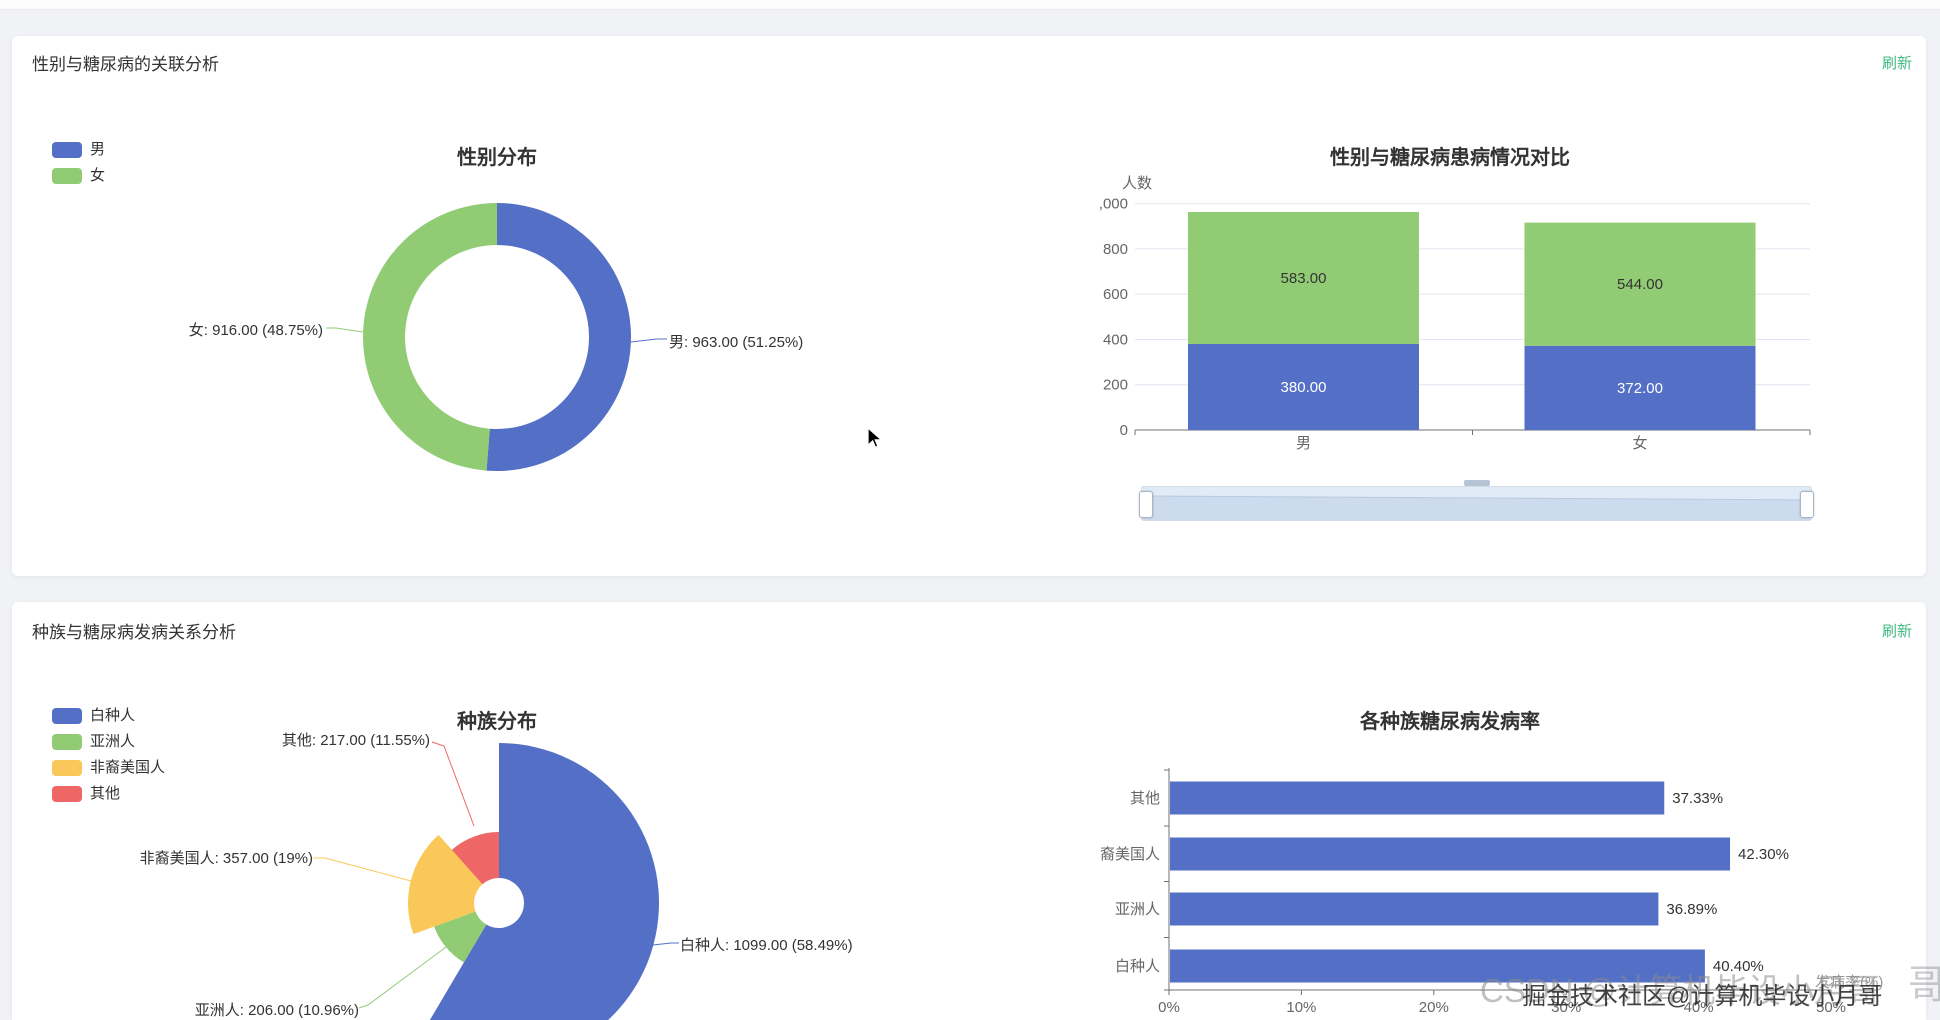 This screenshot has width=1940, height=1020. Describe the element at coordinates (736, 342) in the screenshot. I see `pie-label-male: 男: 963.00 (51.25%)` at that location.